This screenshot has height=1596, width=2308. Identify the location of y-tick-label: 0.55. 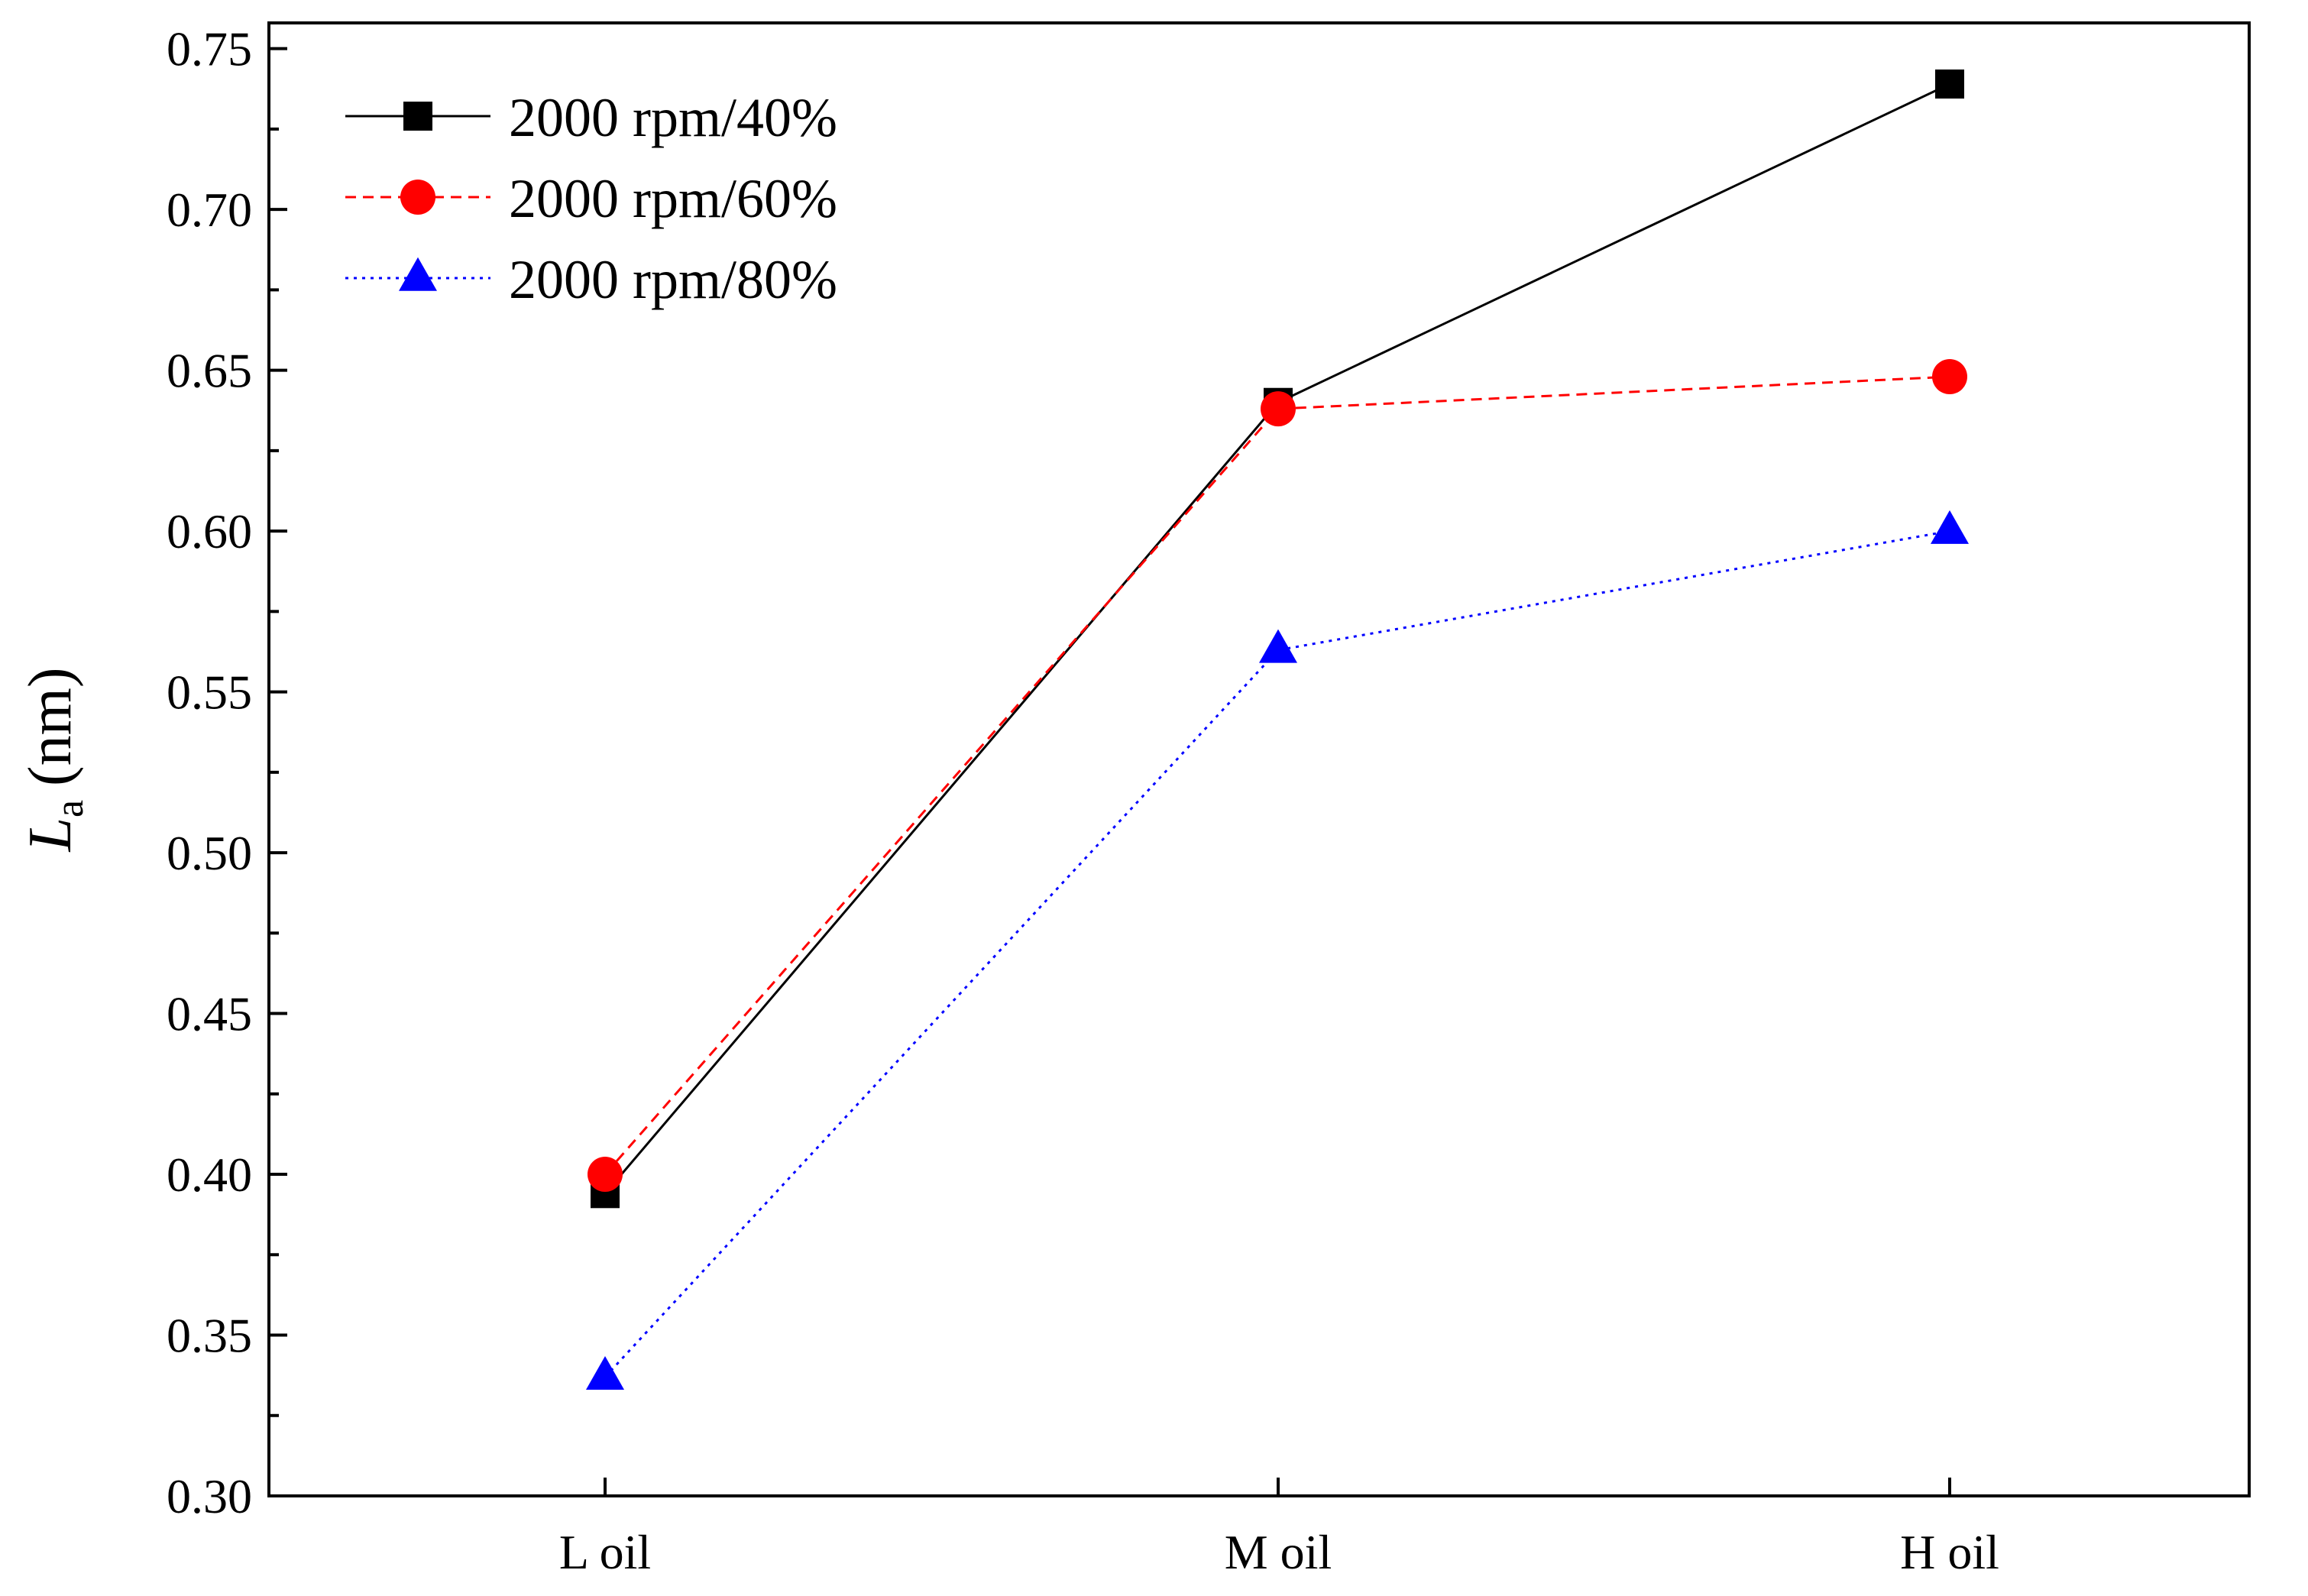
(209, 692).